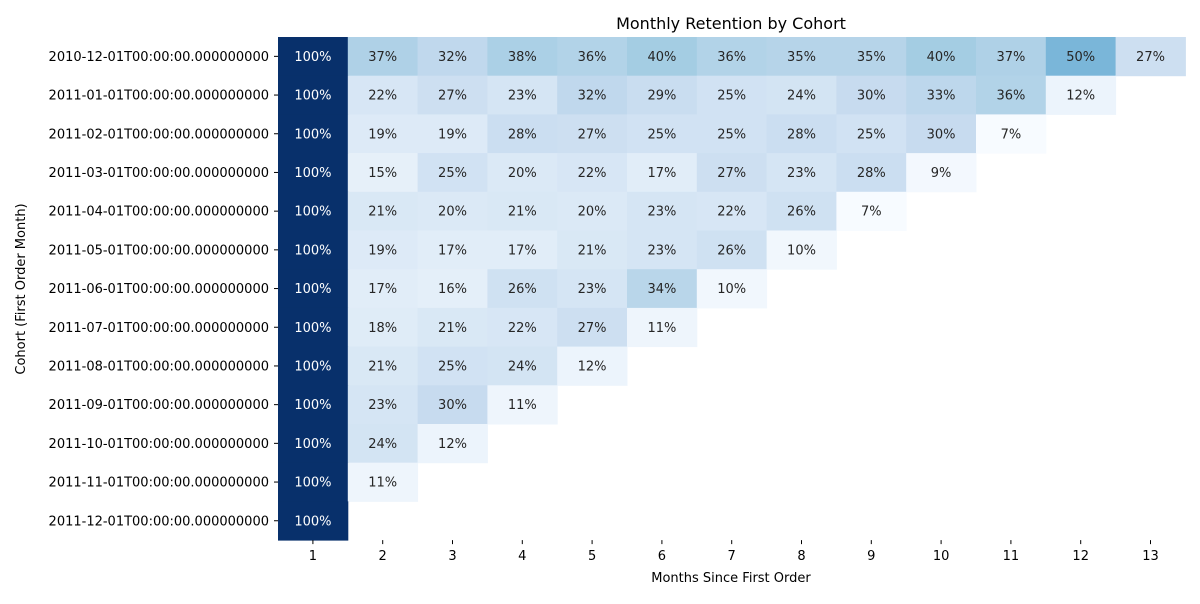  Describe the element at coordinates (159, 521) in the screenshot. I see `y-tick-label: 2011-12-01T00:00:00.000000000` at that location.